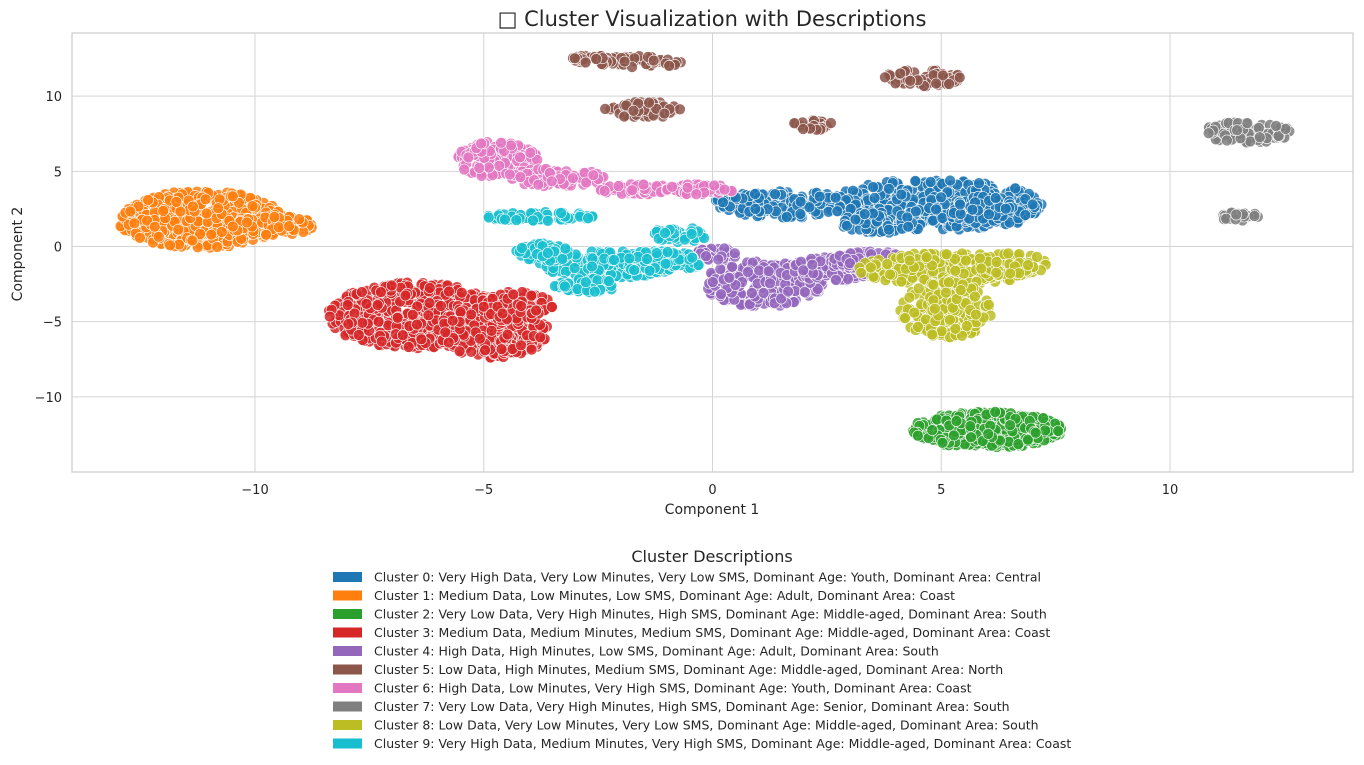 This screenshot has width=1364, height=765. What do you see at coordinates (53, 97) in the screenshot?
I see `y-tick-label: 10` at bounding box center [53, 97].